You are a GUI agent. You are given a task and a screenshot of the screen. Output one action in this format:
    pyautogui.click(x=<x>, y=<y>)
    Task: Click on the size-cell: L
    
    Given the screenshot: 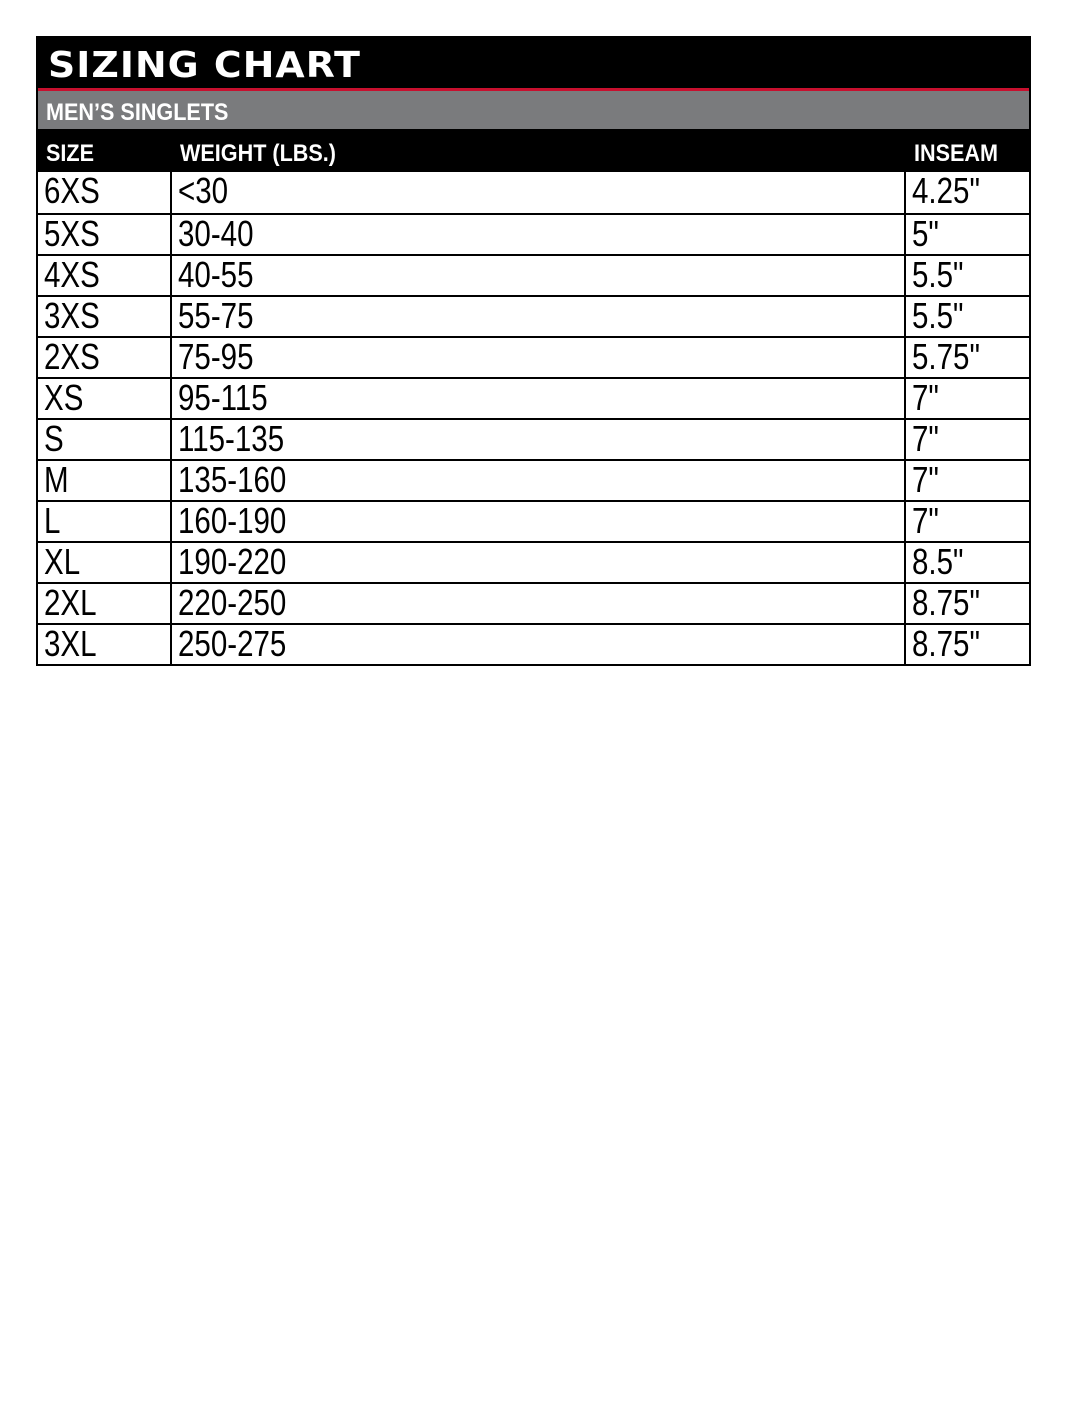 What is the action you would take?
    pyautogui.click(x=105, y=521)
    